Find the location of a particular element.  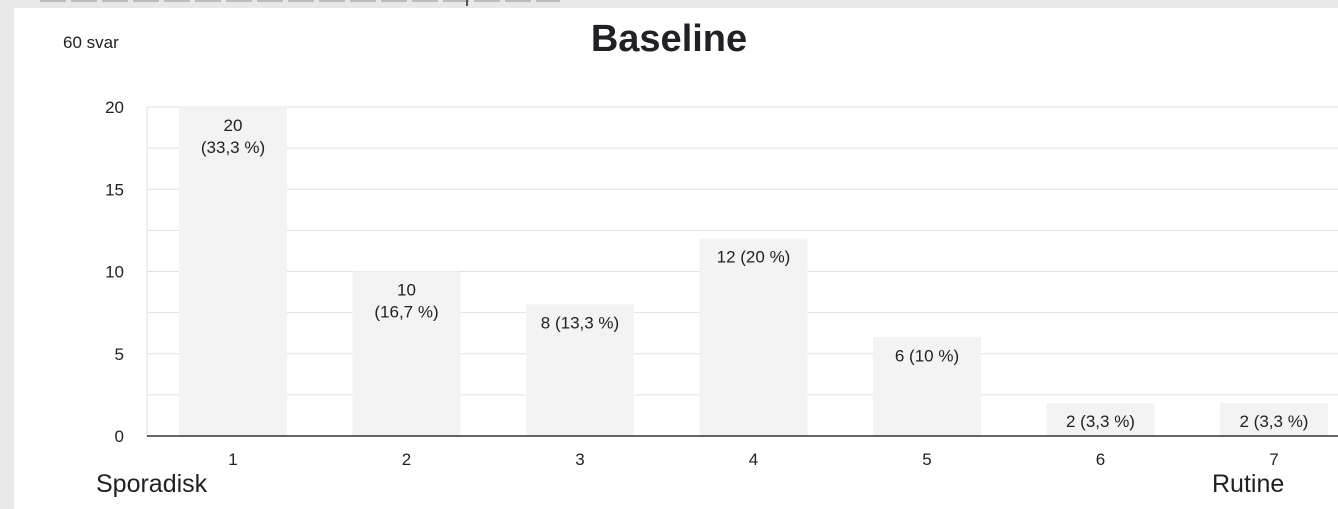

data-label: 20 is located at coordinates (233, 125).